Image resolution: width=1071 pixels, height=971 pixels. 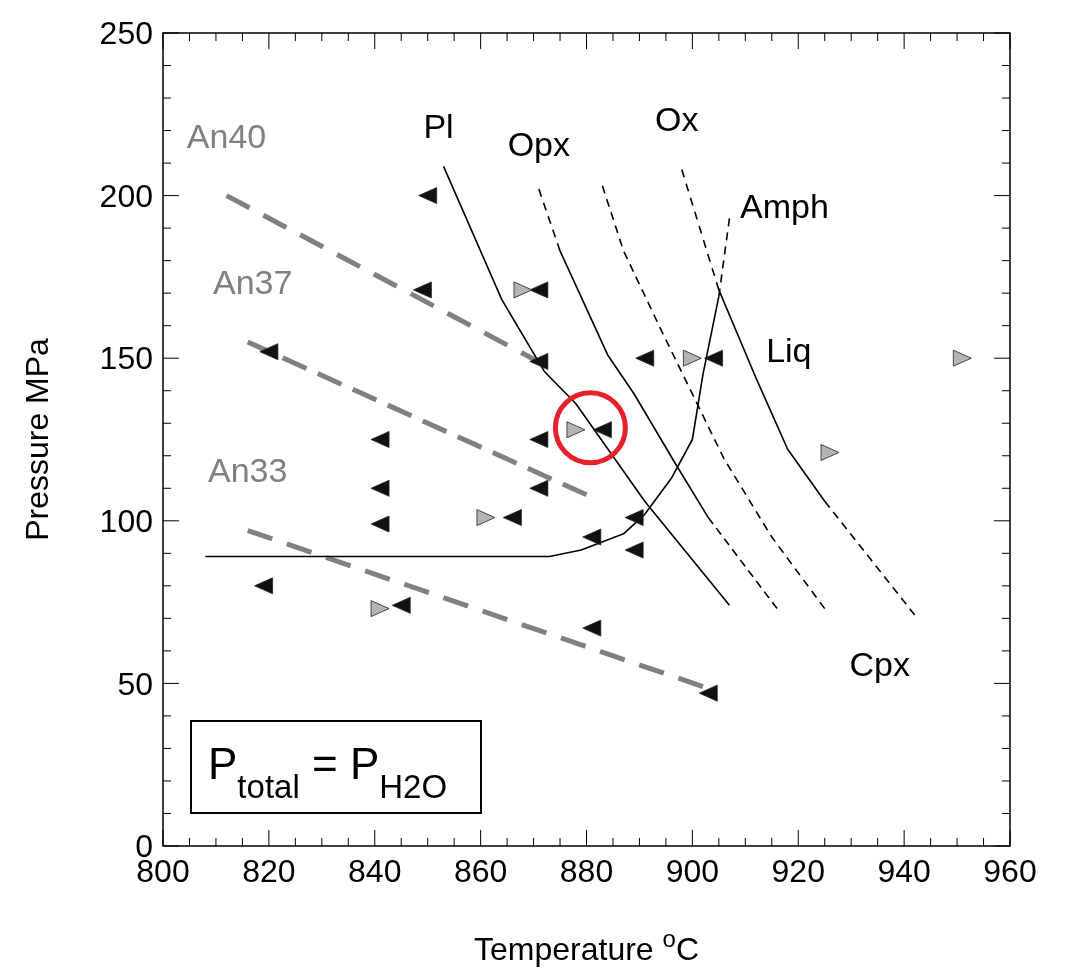 I want to click on x-tick-label: 880, so click(x=586, y=871).